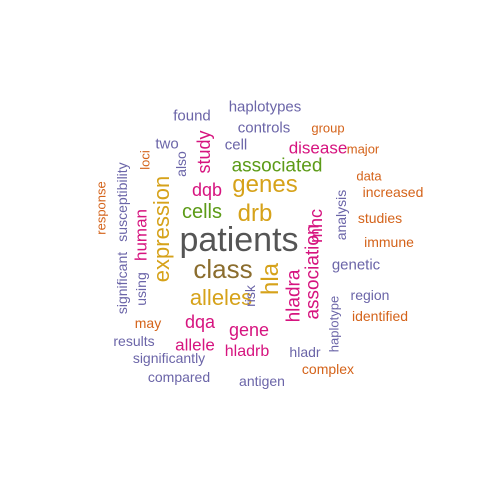  I want to click on word-dqa: dqa, so click(200, 322).